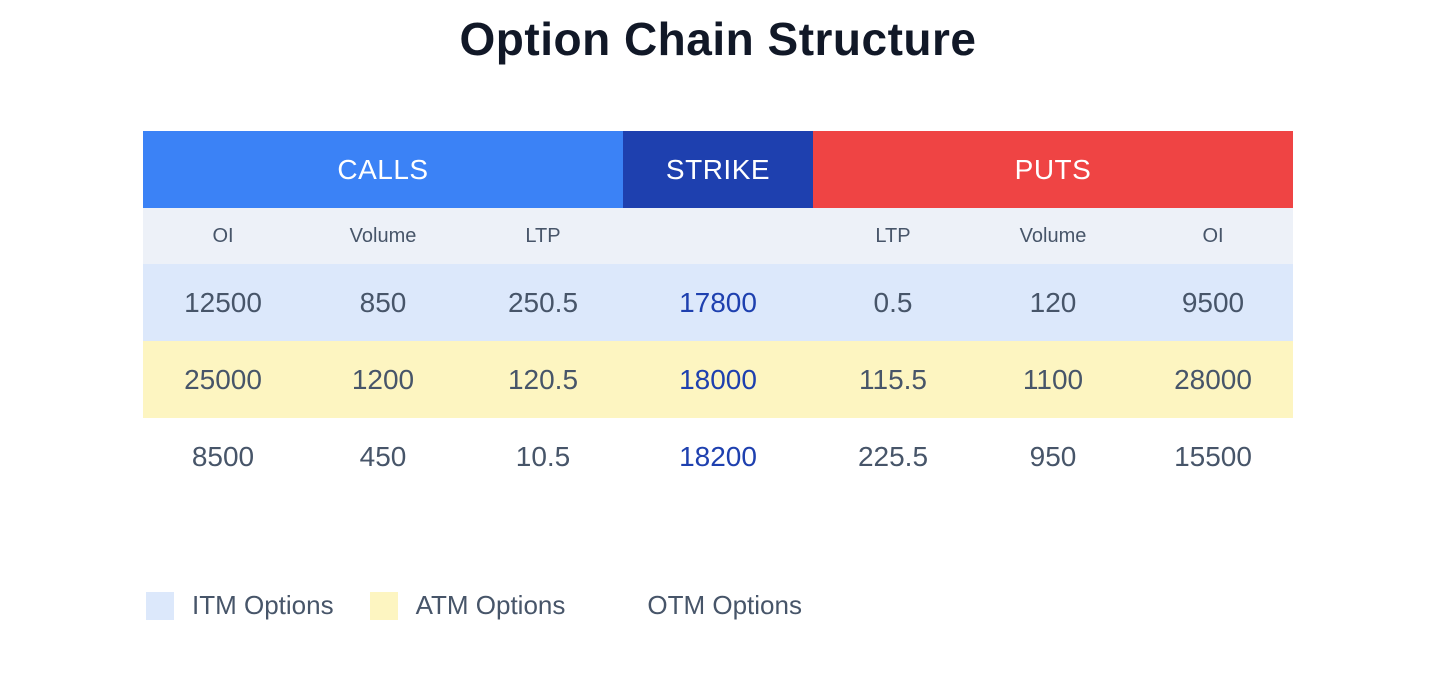  What do you see at coordinates (893, 236) in the screenshot?
I see `col-header-puts-ltp: LTP` at bounding box center [893, 236].